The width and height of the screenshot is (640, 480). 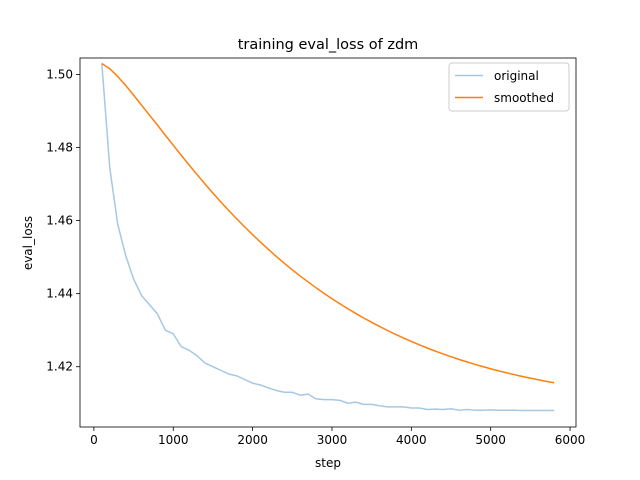 I want to click on legend-label-original: original, so click(x=516, y=76).